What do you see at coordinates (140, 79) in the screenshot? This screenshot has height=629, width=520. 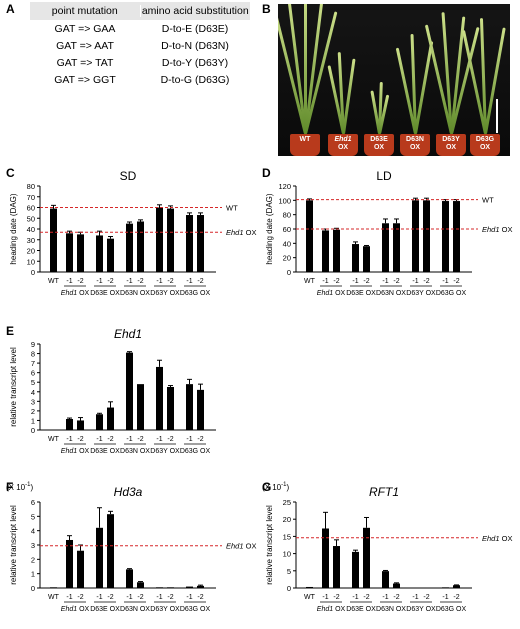 I see `table-row: GAT => GGT D-to-G (D63G)` at bounding box center [140, 79].